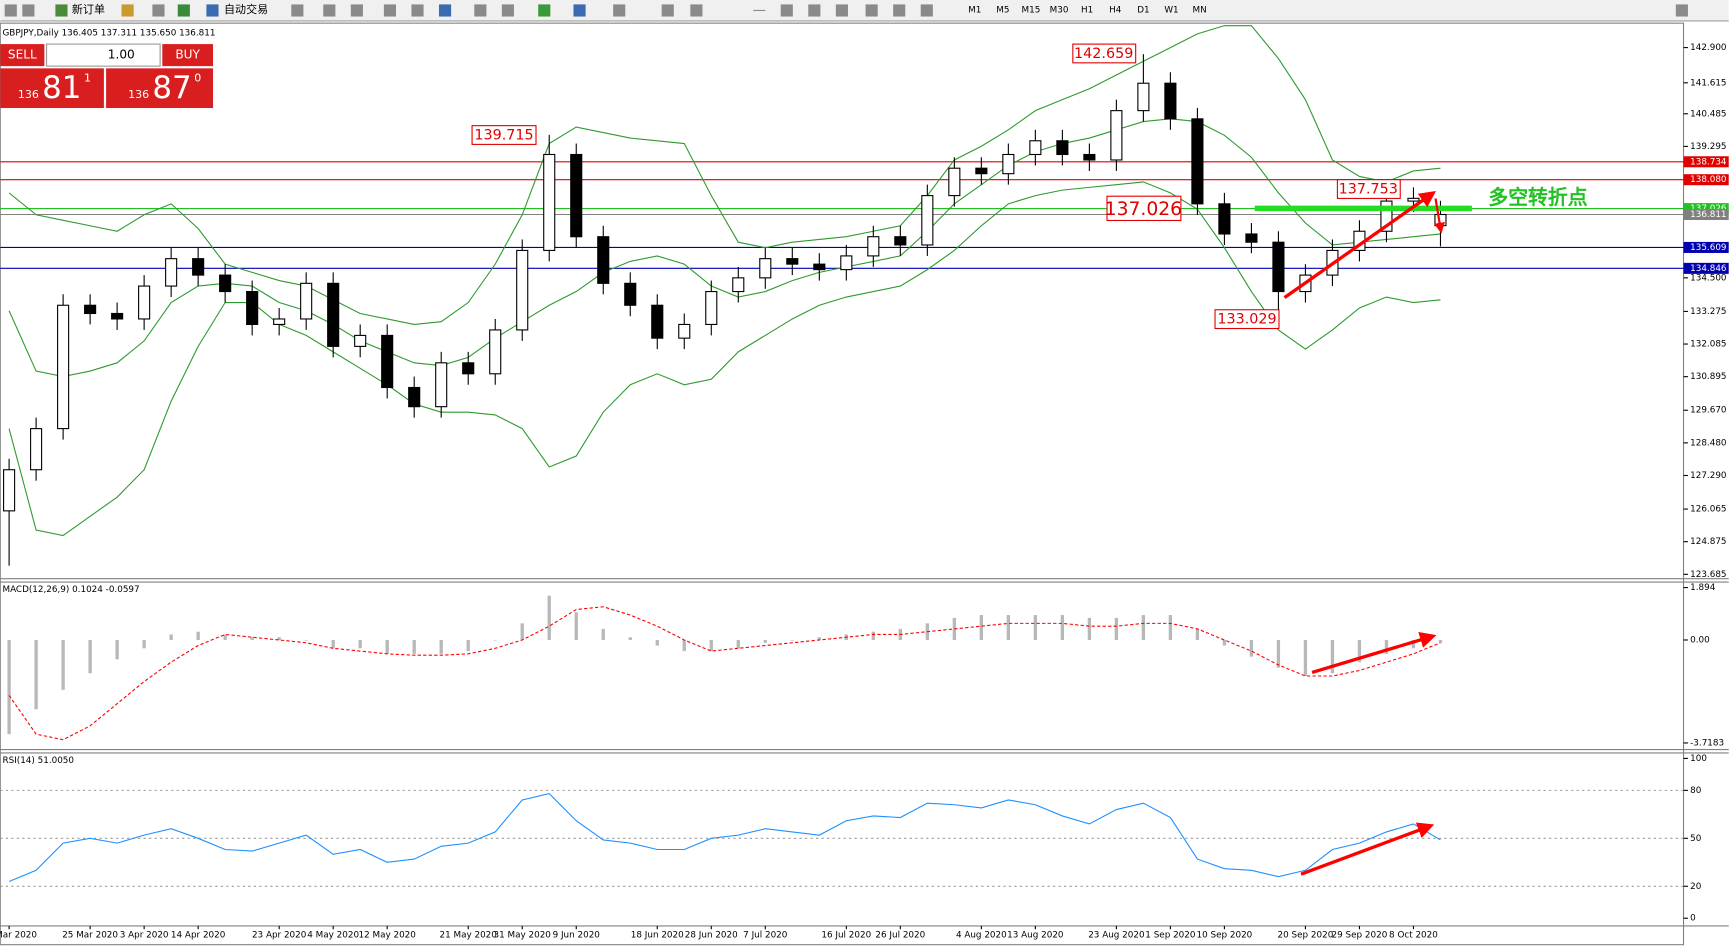 The height and width of the screenshot is (948, 1729). I want to click on timeframe-button: M5, so click(1002, 10).